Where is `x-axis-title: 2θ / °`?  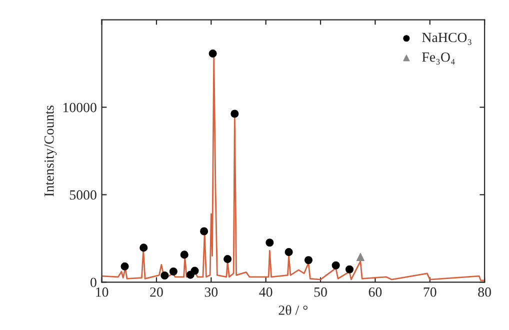
x-axis-title: 2θ / ° is located at coordinates (293, 310).